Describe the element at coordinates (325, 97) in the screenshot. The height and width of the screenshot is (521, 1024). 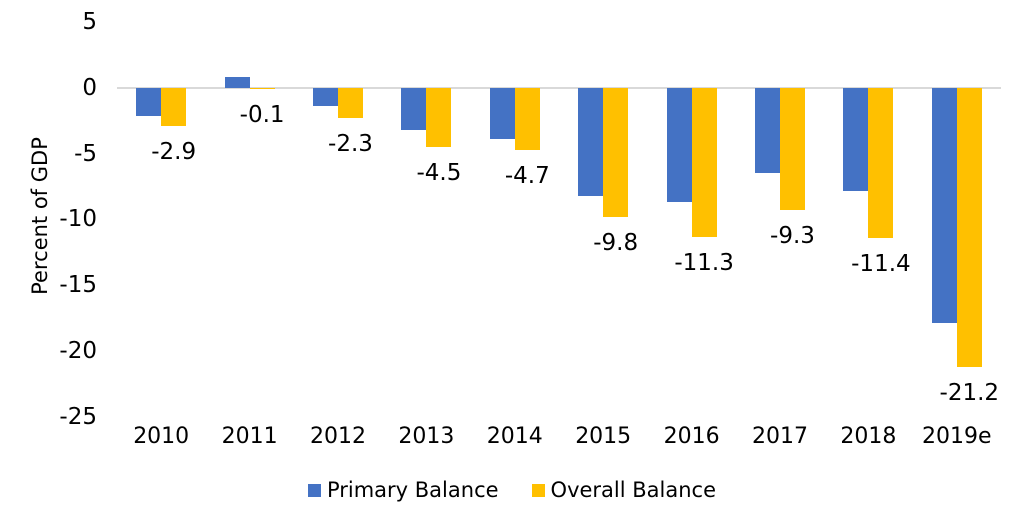
I see `bar-primary-balance-2012` at that location.